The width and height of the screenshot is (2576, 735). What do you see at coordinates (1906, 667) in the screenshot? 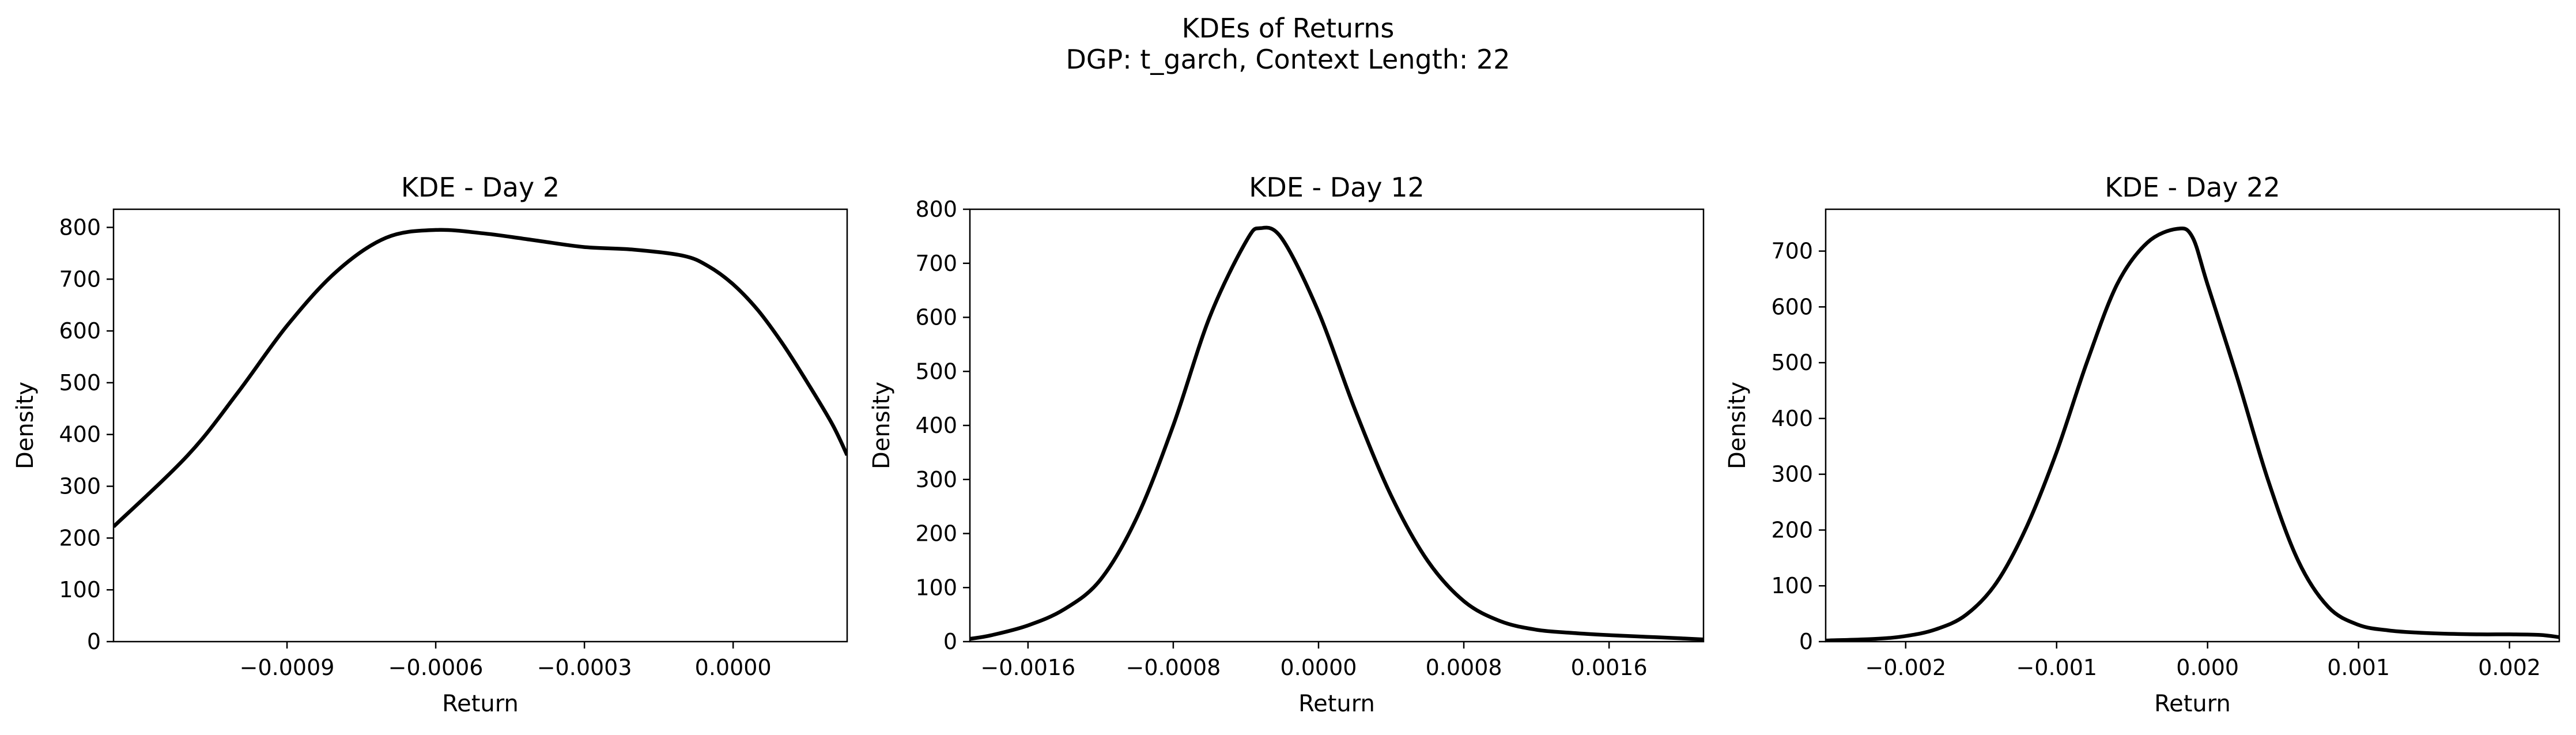
I see `x-tick-label: −0.002` at bounding box center [1906, 667].